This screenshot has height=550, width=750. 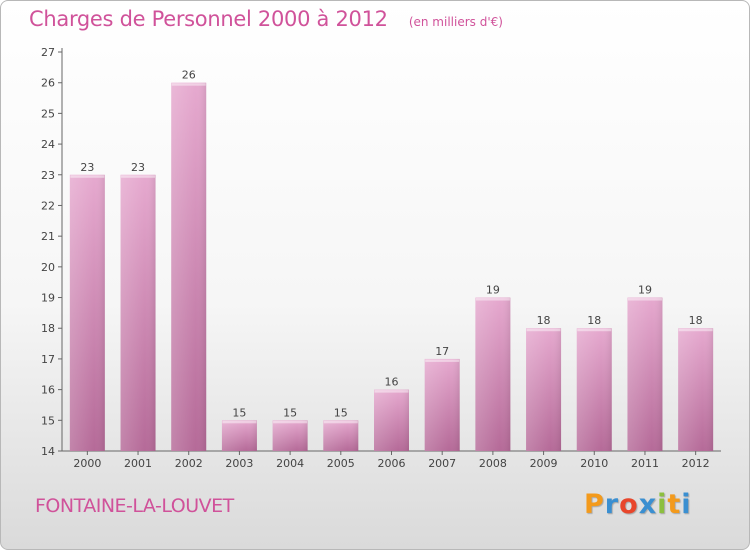 I want to click on bar-value-label: 17, so click(x=442, y=351).